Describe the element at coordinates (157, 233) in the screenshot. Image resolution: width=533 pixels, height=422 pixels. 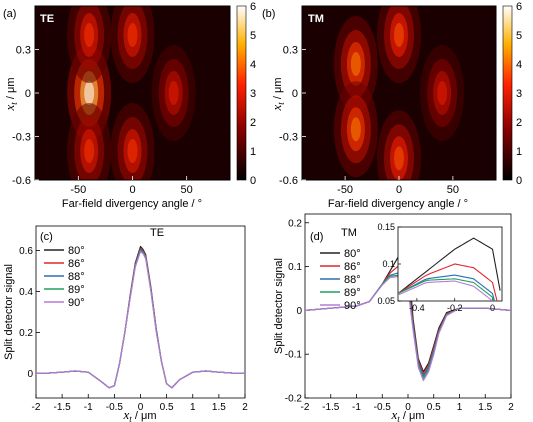
I see `plot-c-tag: TE` at that location.